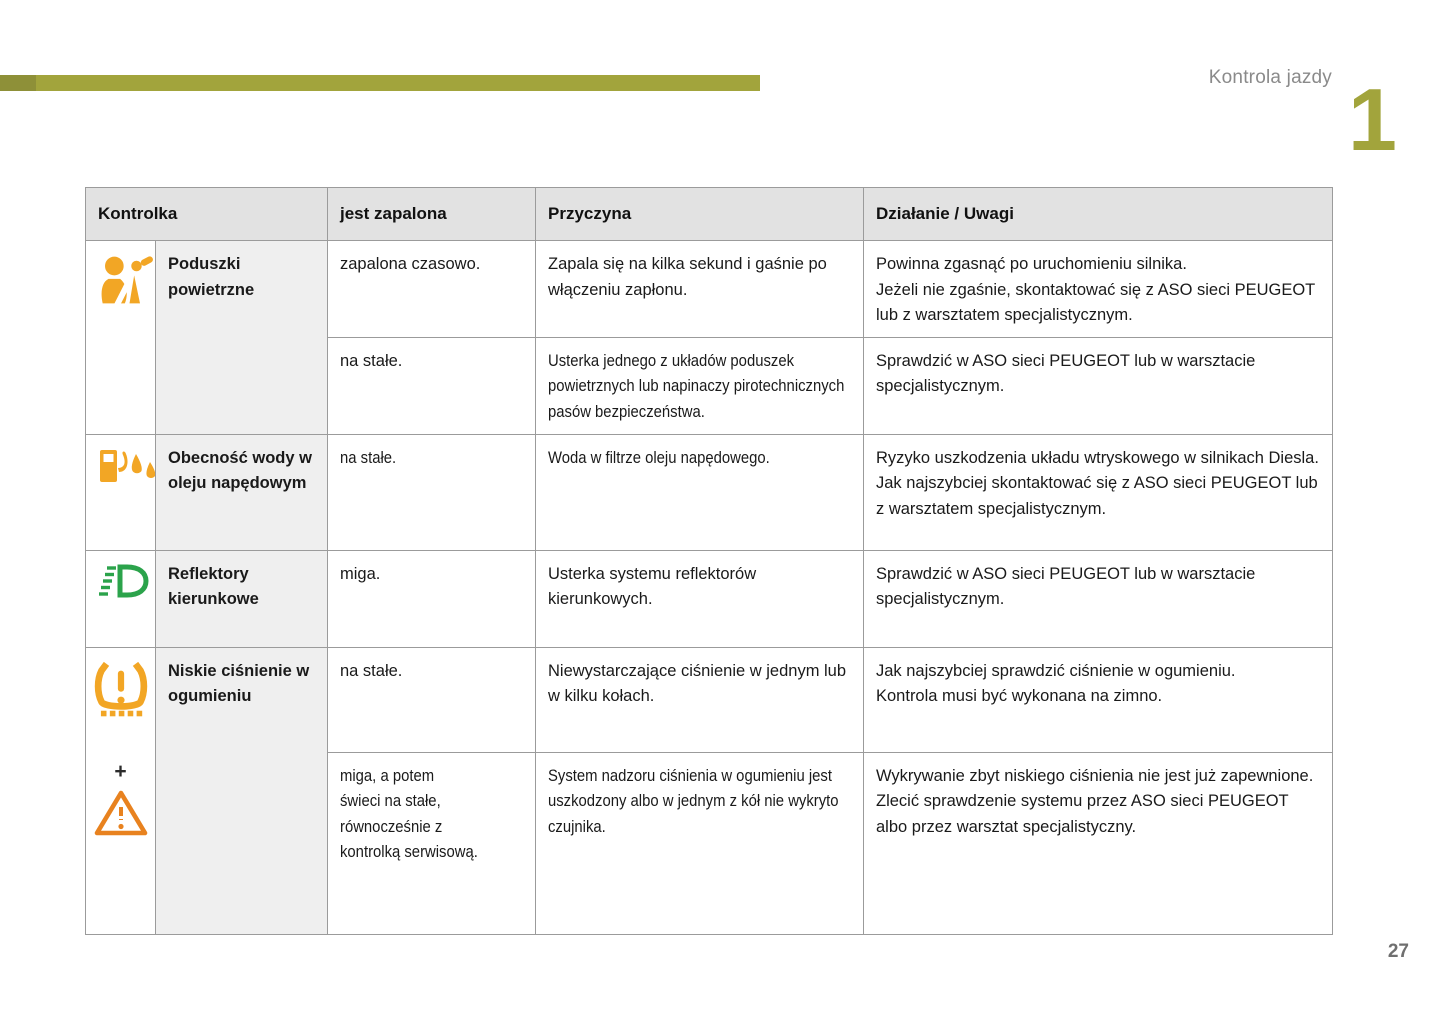  I want to click on airbag-warning-icon, so click(125, 280).